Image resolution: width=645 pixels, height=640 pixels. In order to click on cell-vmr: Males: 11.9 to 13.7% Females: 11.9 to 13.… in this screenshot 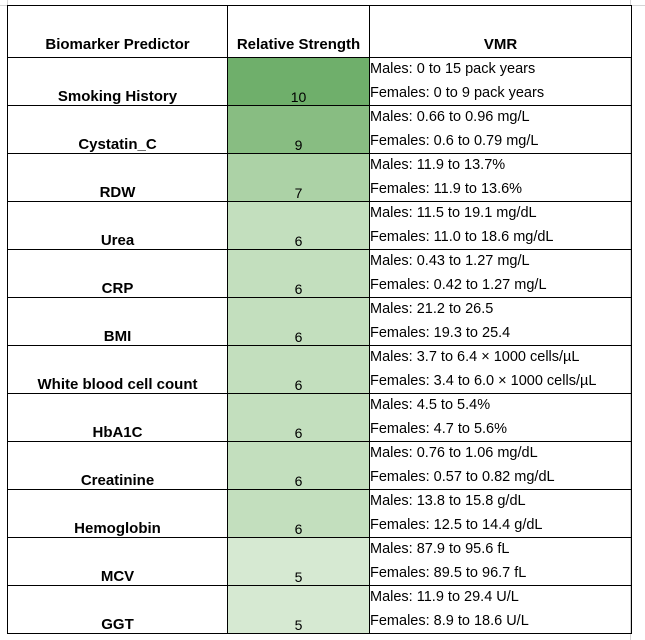, I will do `click(500, 177)`.